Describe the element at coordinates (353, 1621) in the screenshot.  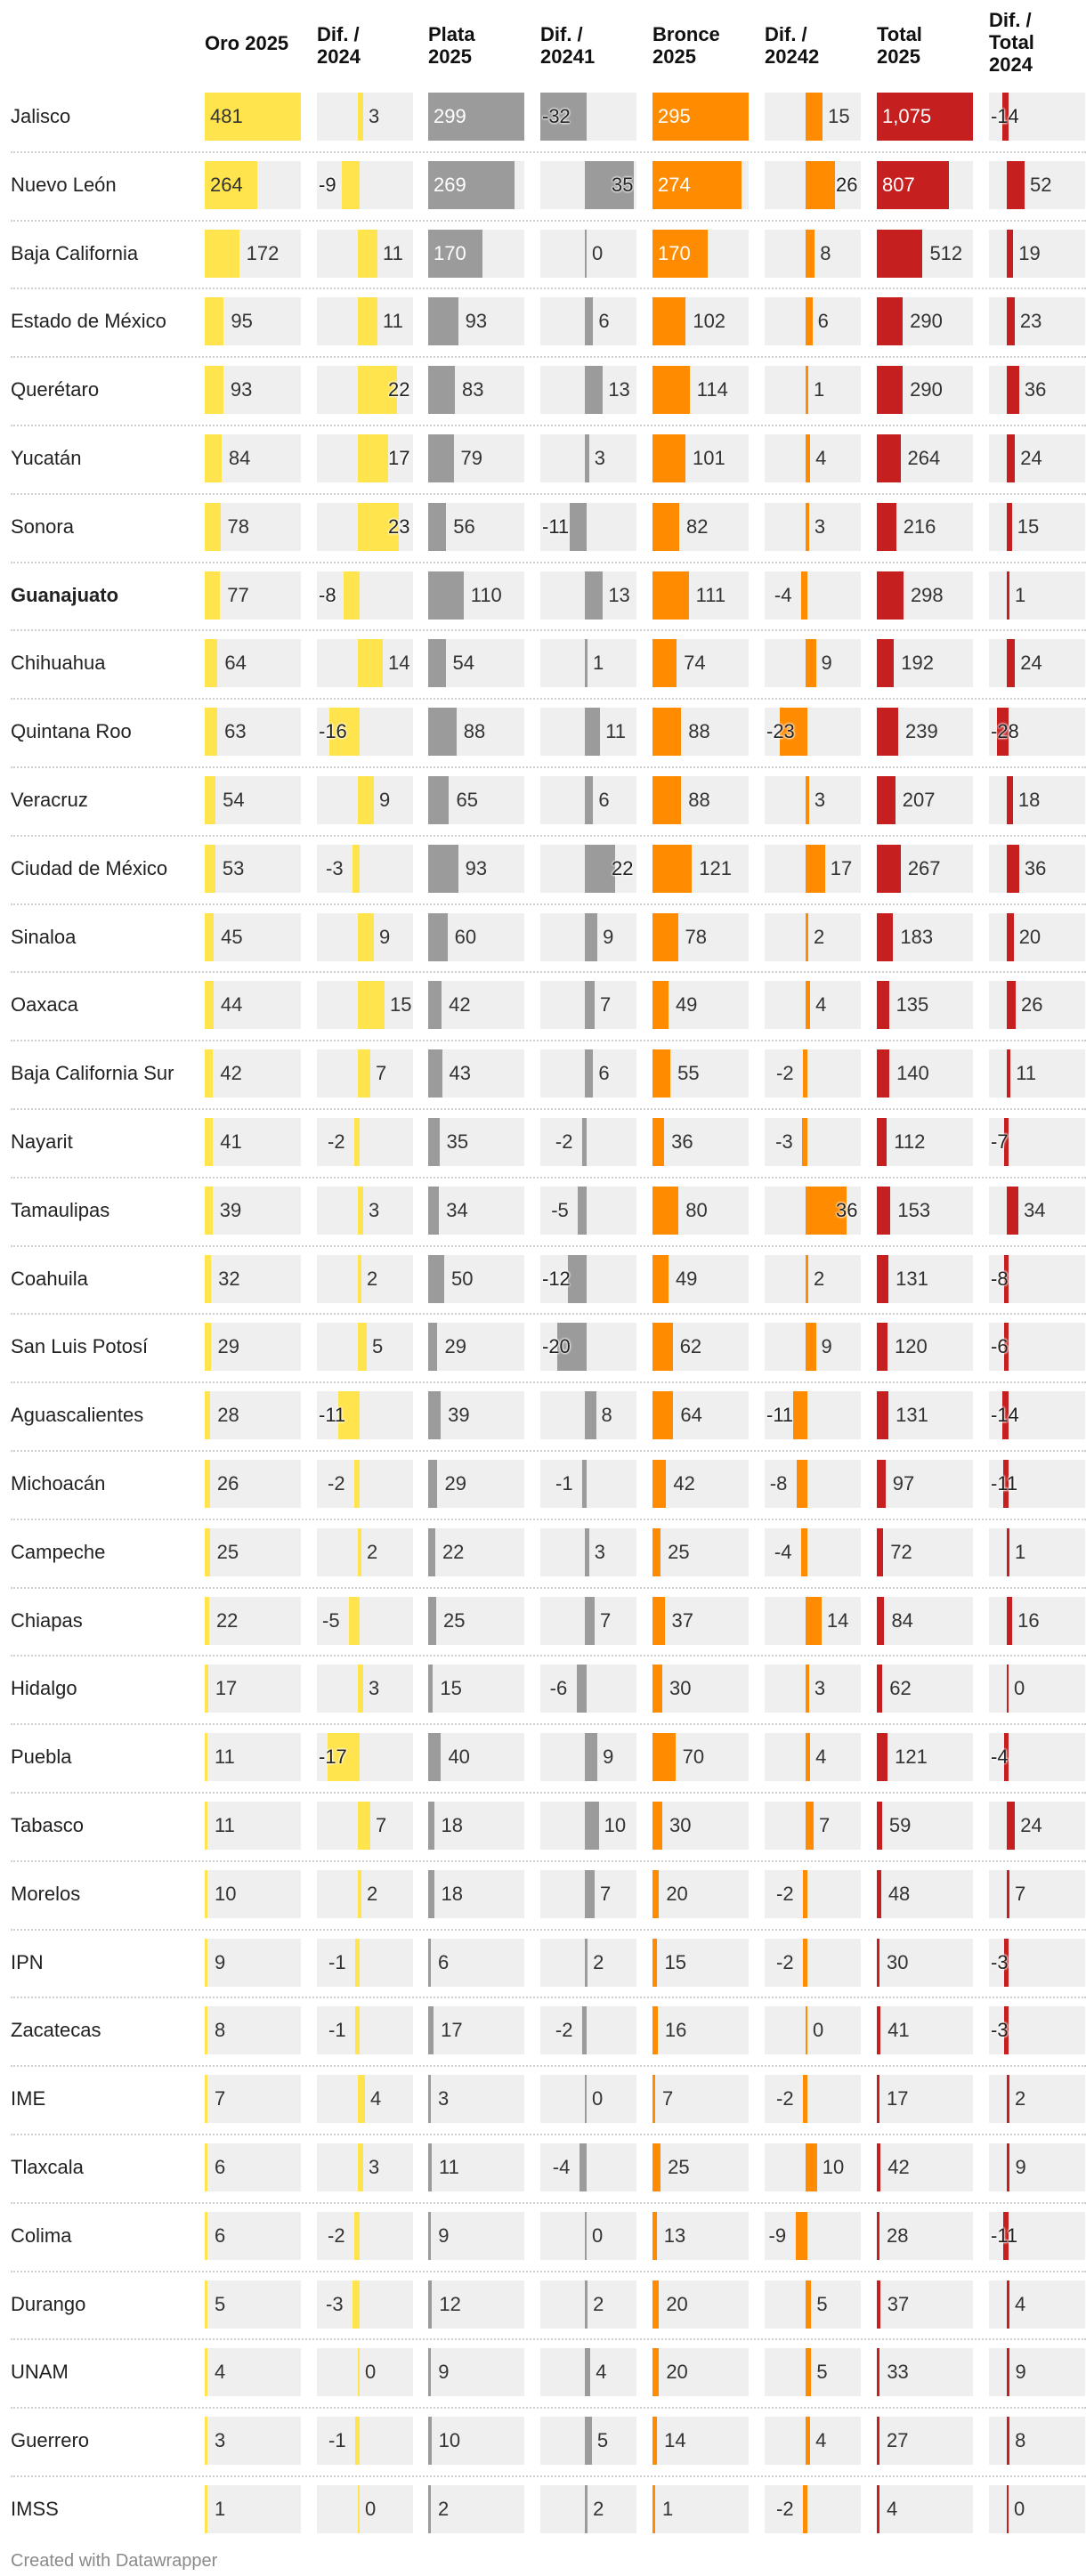
I see `bar-dif_oro-chiapas` at that location.